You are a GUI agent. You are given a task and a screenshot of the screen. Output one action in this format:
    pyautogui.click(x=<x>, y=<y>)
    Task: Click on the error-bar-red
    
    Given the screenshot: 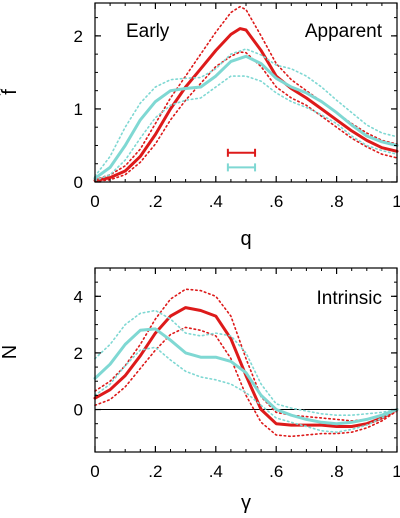 What is the action you would take?
    pyautogui.click(x=241, y=152)
    